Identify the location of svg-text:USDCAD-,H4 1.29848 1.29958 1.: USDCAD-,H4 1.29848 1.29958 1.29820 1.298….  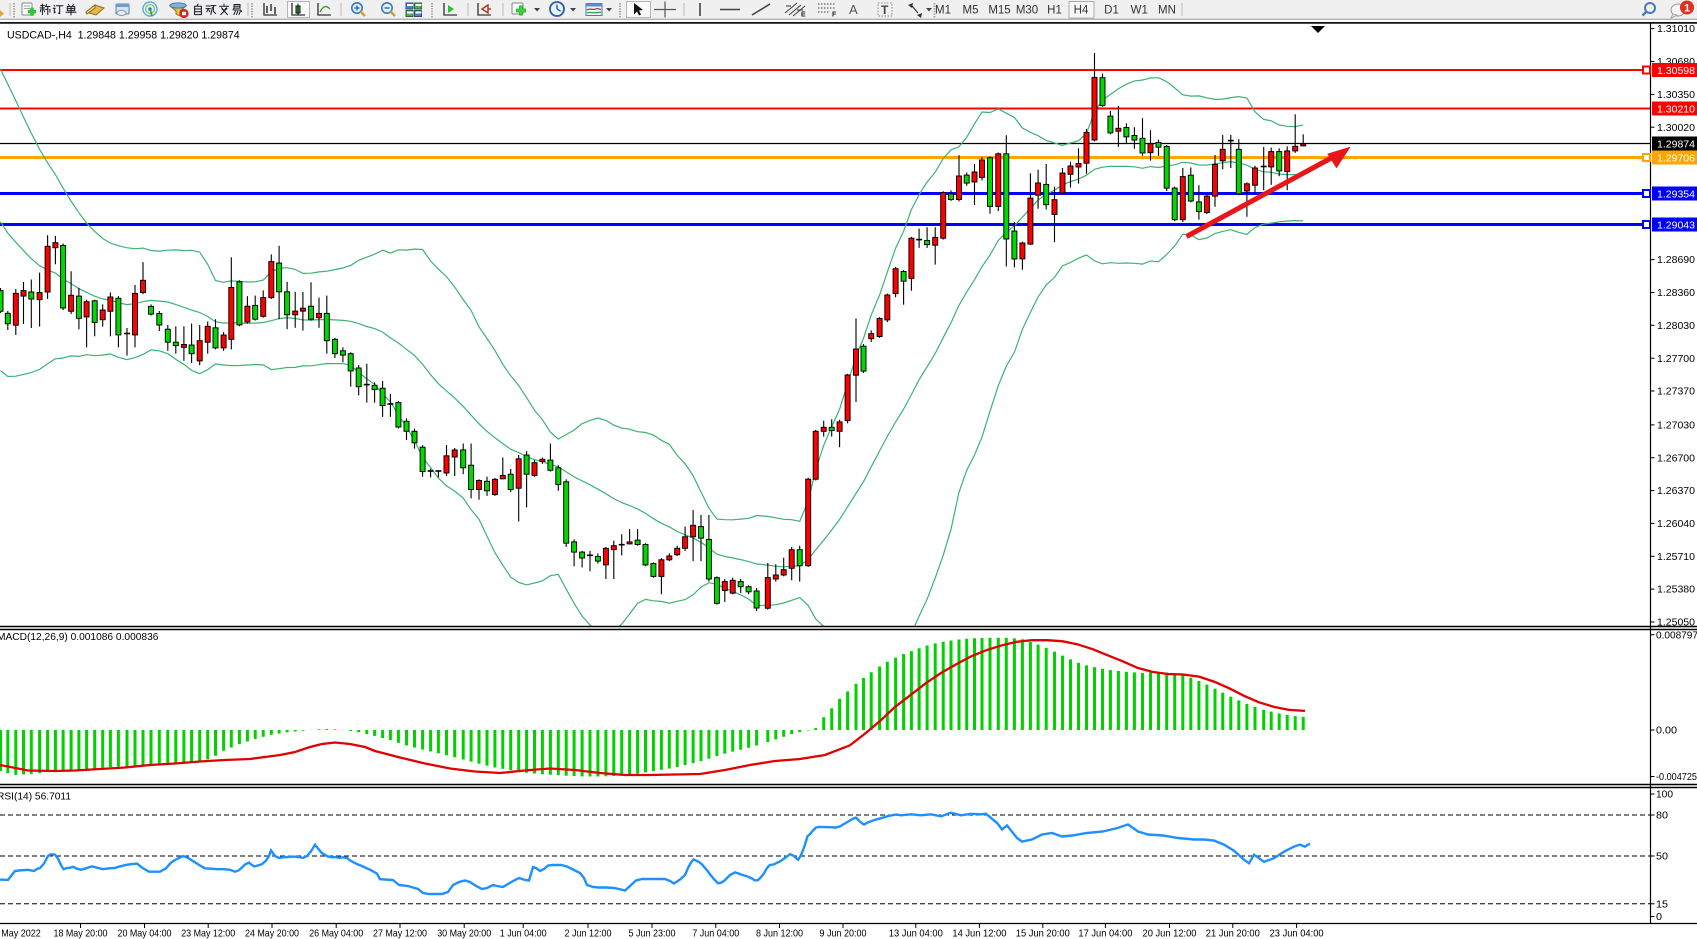
(123, 36).